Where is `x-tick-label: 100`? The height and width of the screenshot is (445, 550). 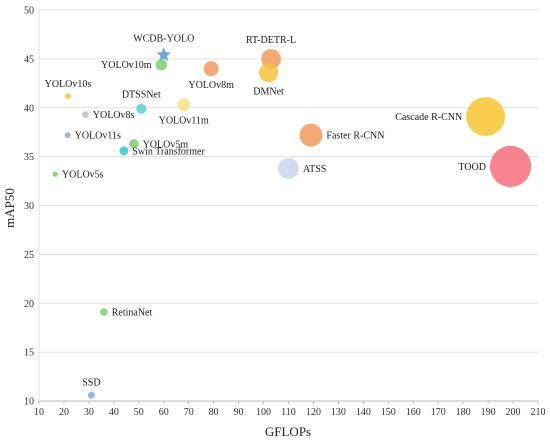
x-tick-label: 100 is located at coordinates (263, 412).